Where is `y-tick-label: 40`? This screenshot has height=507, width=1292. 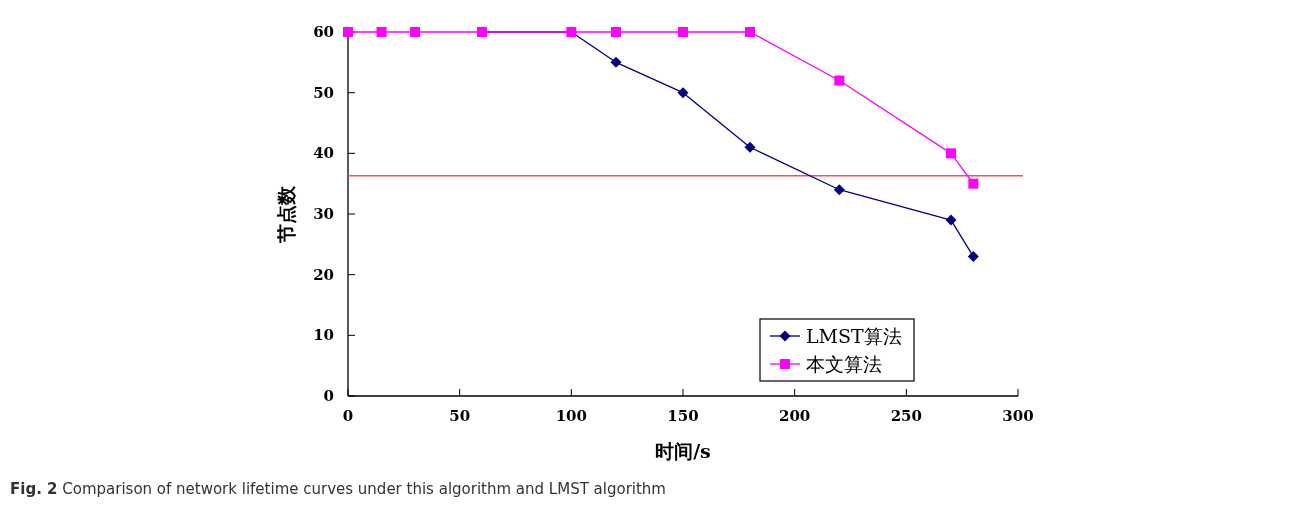
y-tick-label: 40 is located at coordinates (323, 153).